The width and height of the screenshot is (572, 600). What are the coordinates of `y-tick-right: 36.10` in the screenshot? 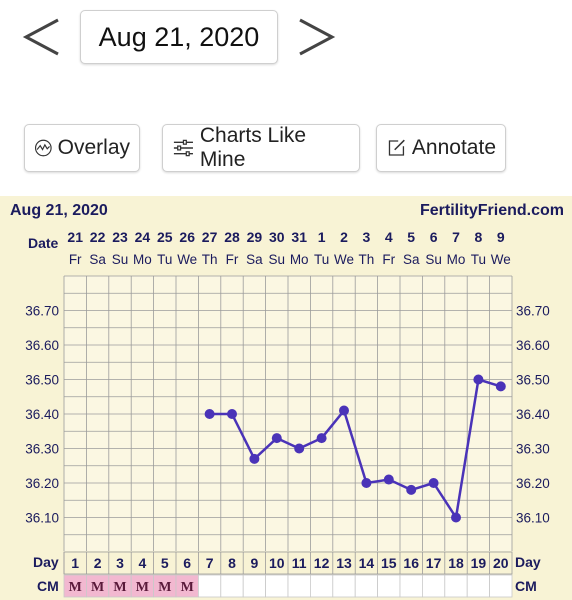 It's located at (533, 518).